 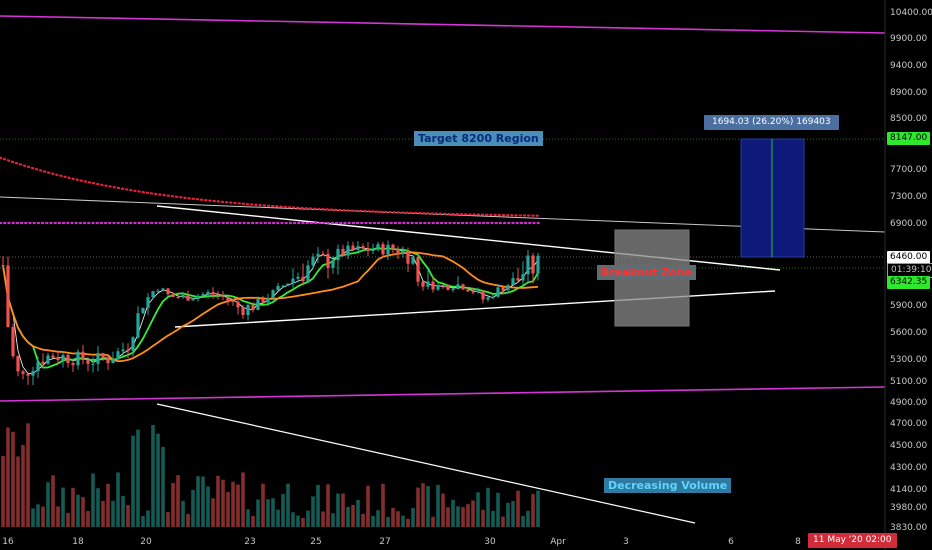 I want to click on x-tick-label: 30, so click(x=490, y=542).